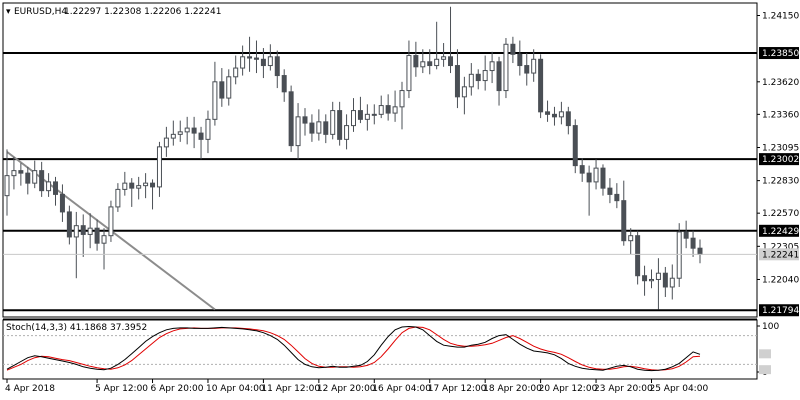 This screenshot has width=800, height=400. Describe the element at coordinates (765, 370) in the screenshot. I see `stoch-signal-value-box` at that location.